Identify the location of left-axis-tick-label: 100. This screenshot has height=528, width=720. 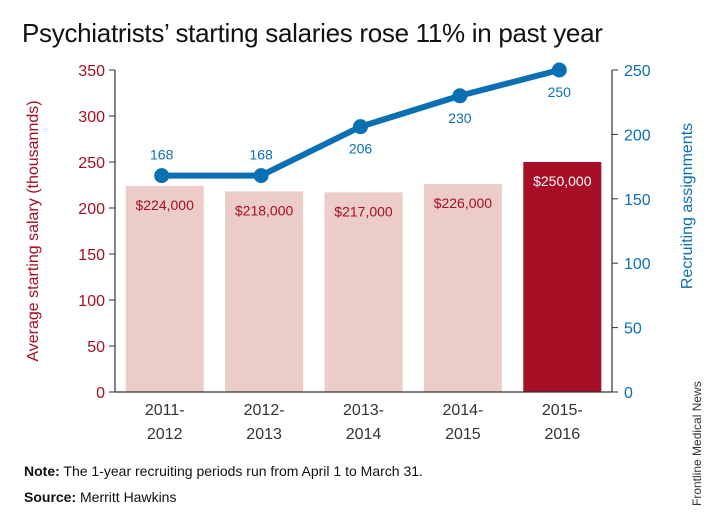
(91, 301).